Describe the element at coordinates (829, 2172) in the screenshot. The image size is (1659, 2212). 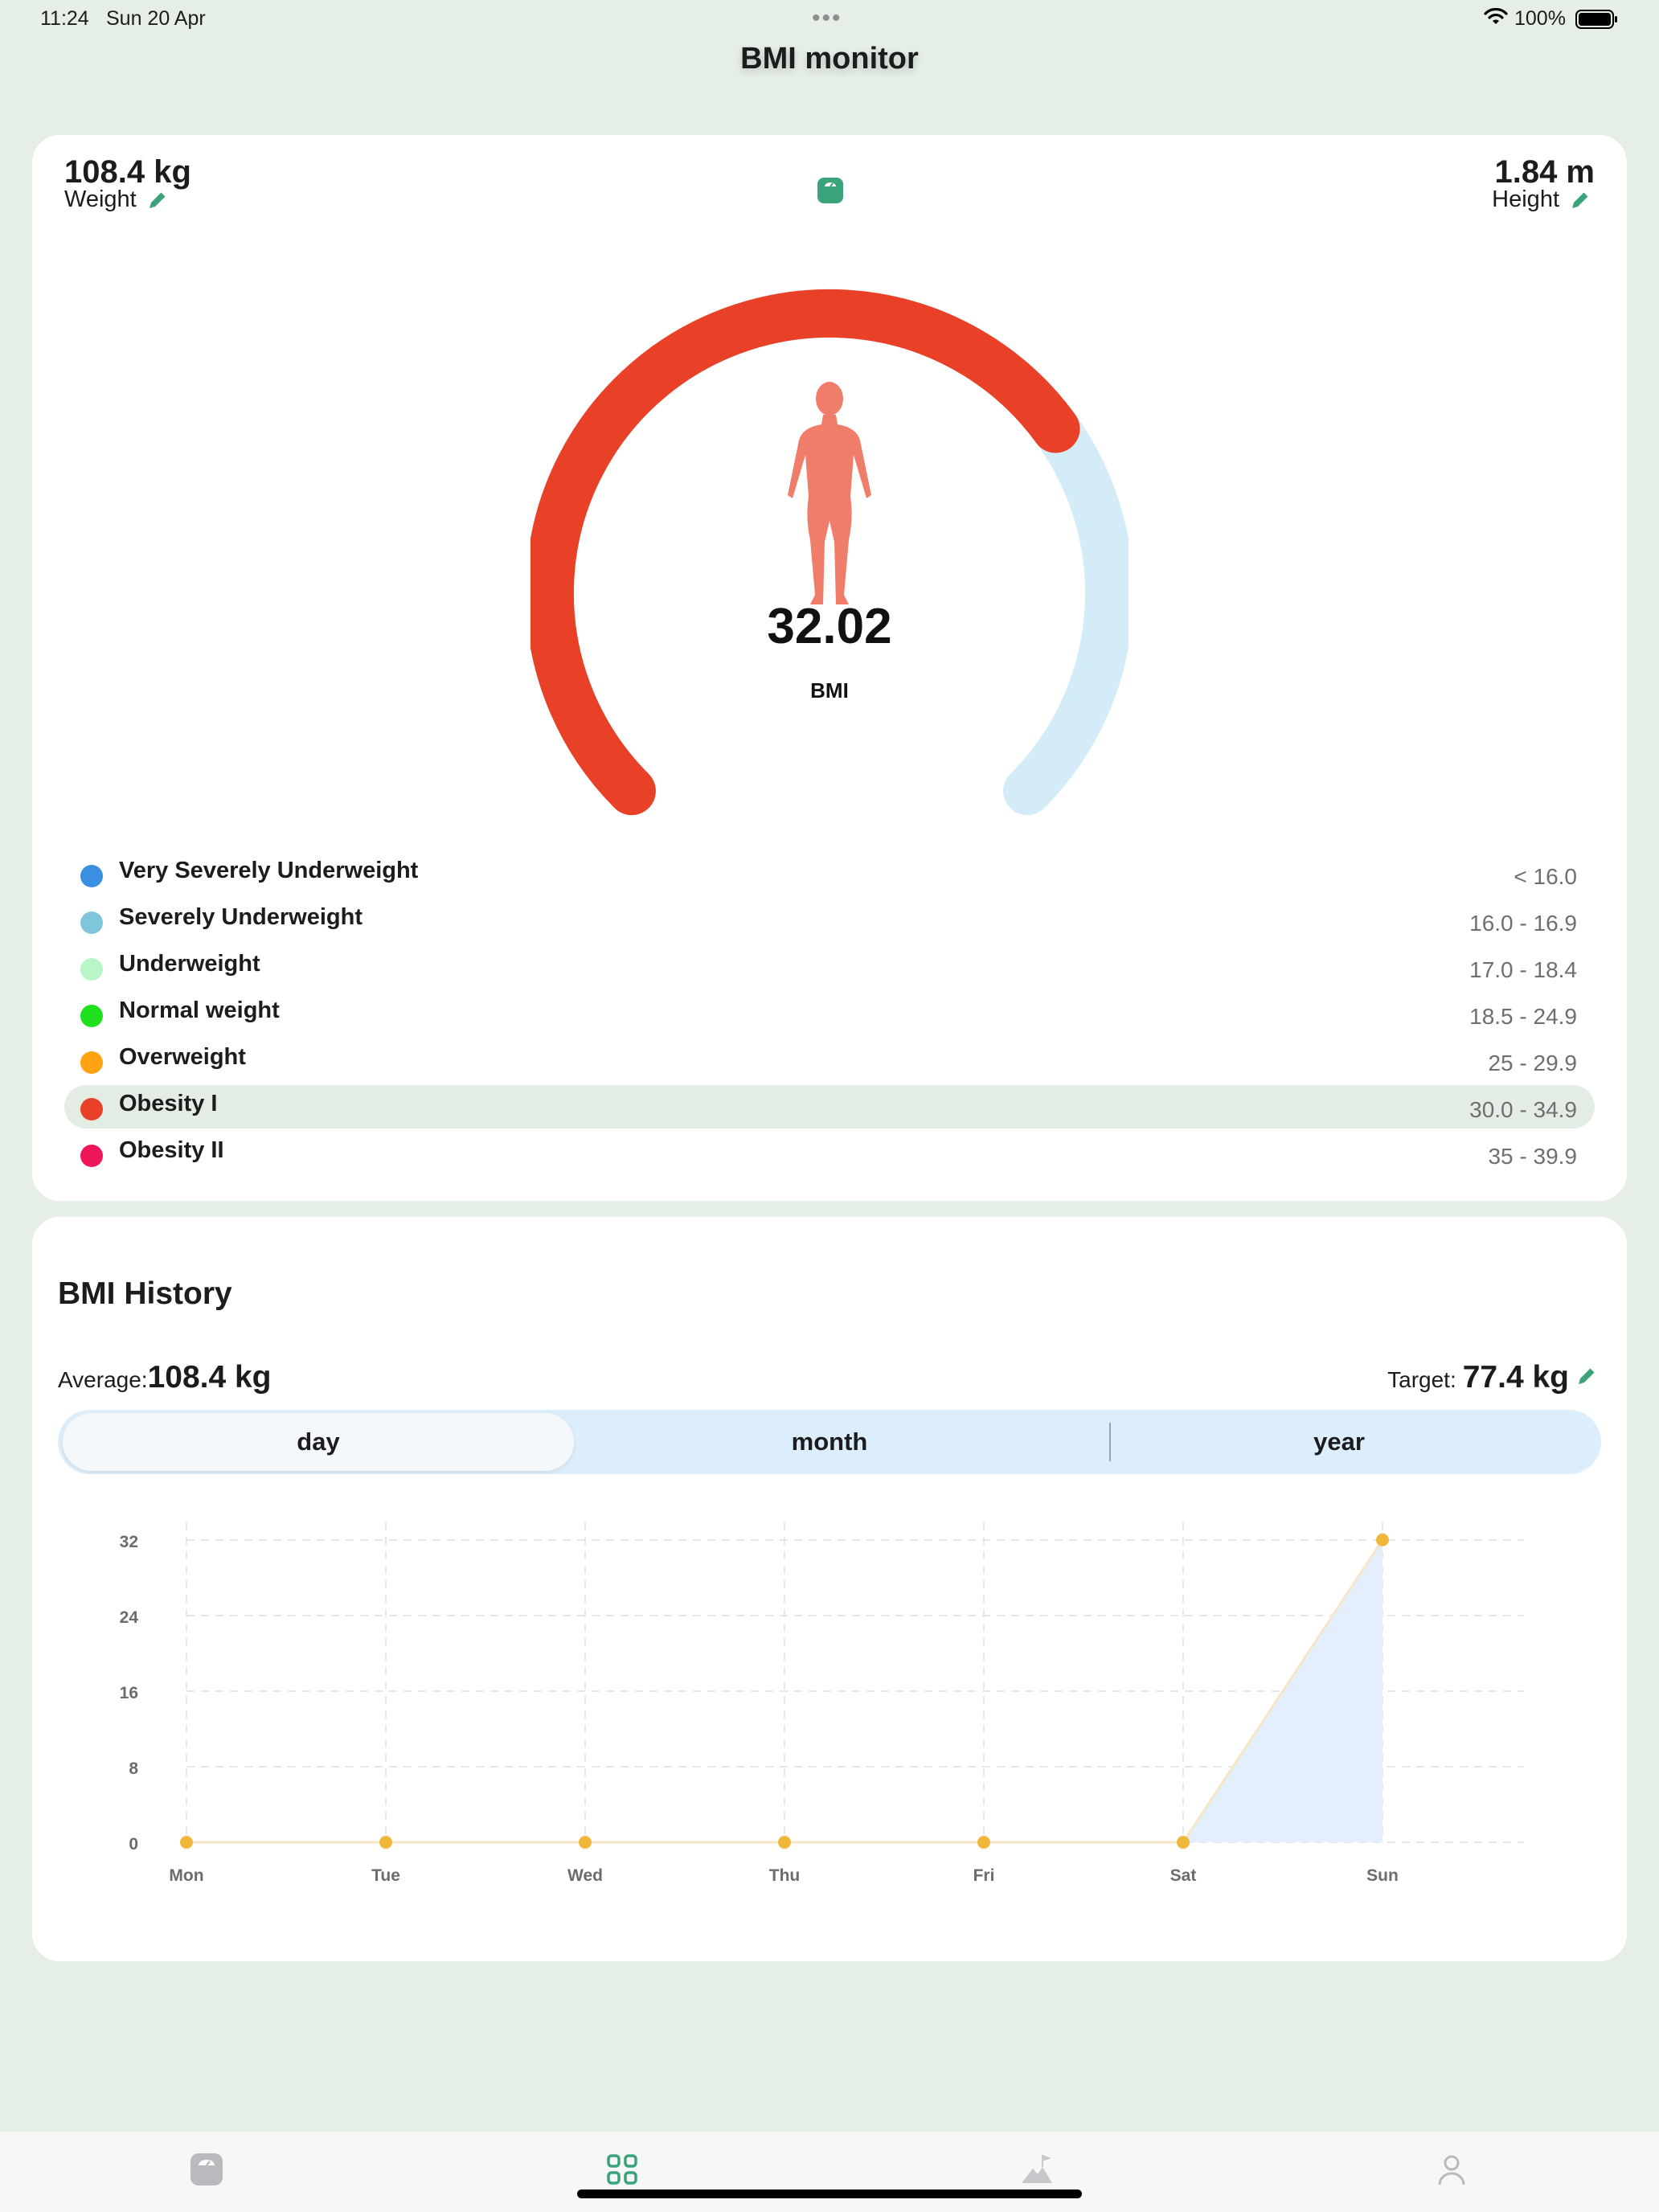
I see `tab-bar` at that location.